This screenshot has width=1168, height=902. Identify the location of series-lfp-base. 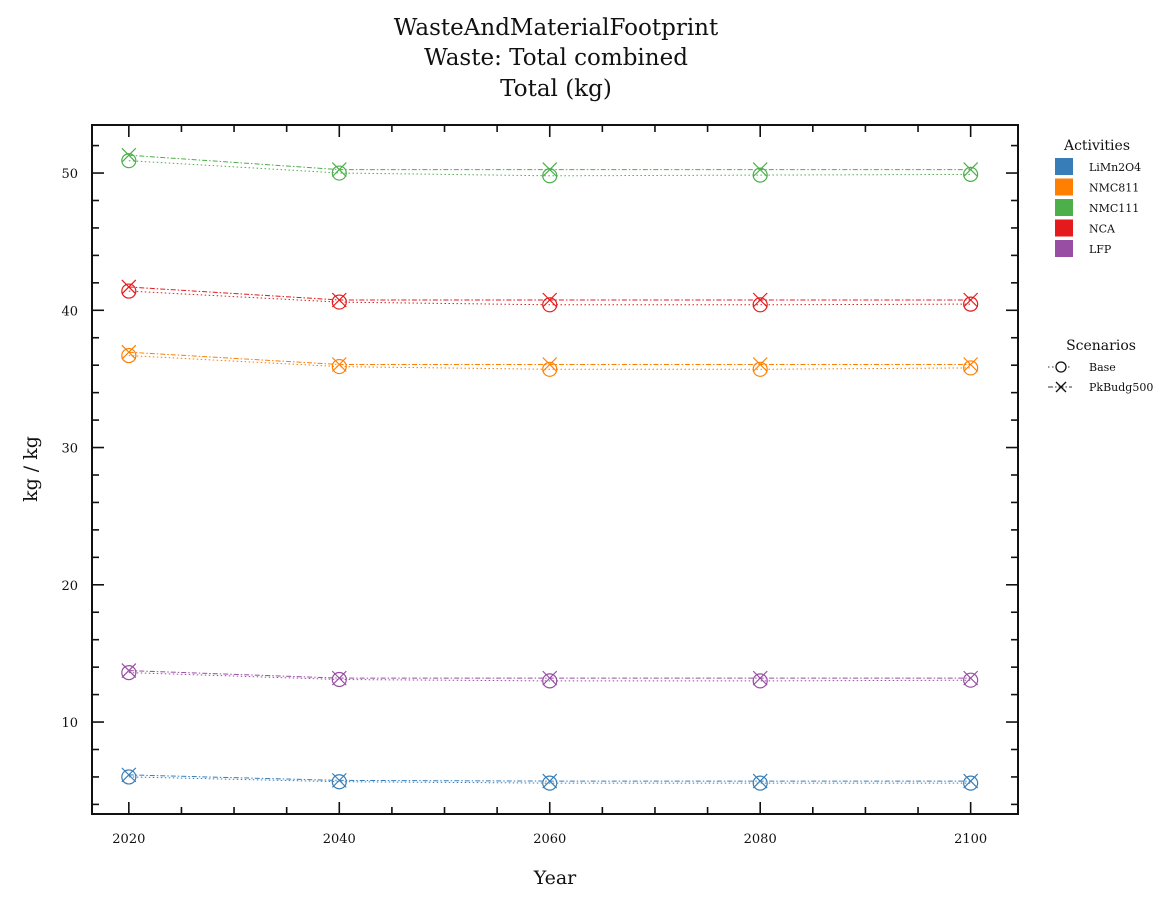
(550, 677).